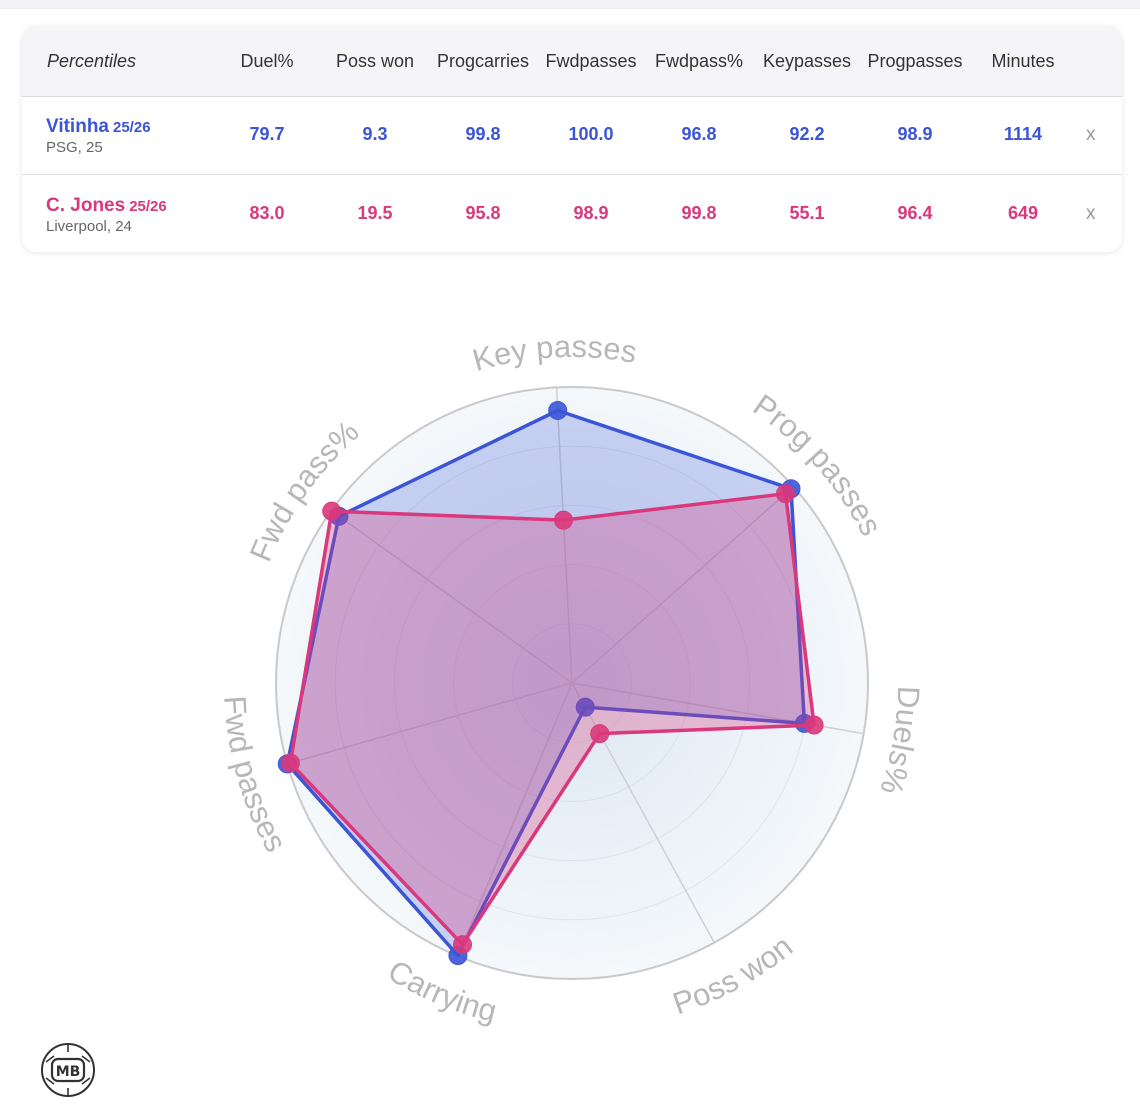  Describe the element at coordinates (375, 134) in the screenshot. I see `table-cell: 9.3` at that location.